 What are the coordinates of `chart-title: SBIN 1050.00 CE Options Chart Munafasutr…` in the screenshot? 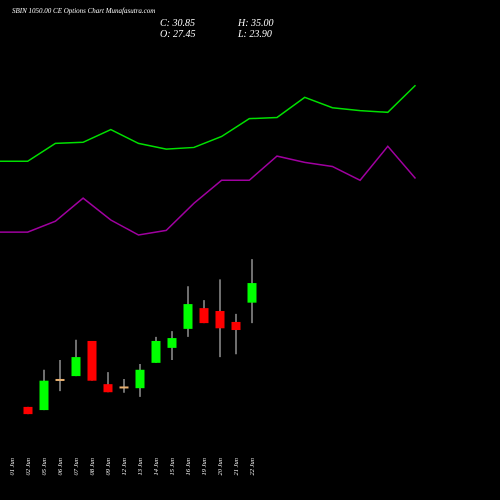 It's located at (83, 11).